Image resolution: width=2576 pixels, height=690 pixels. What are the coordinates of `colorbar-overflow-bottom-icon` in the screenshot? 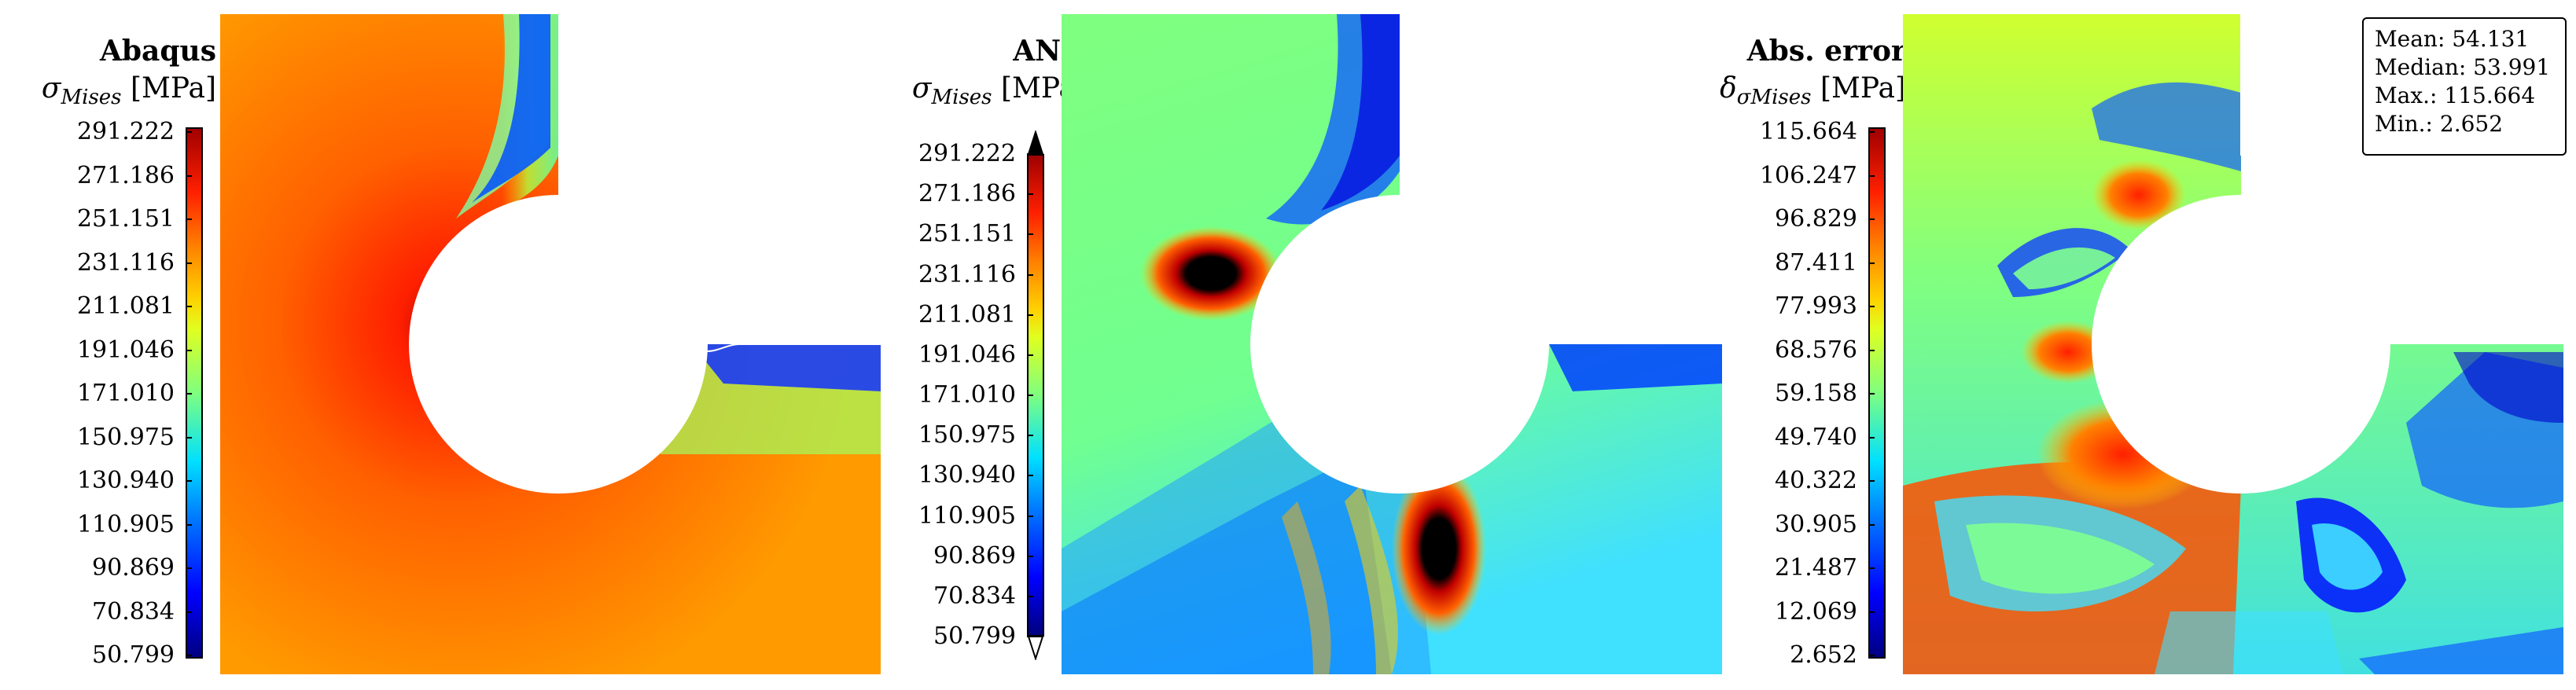 It's located at (1035, 648).